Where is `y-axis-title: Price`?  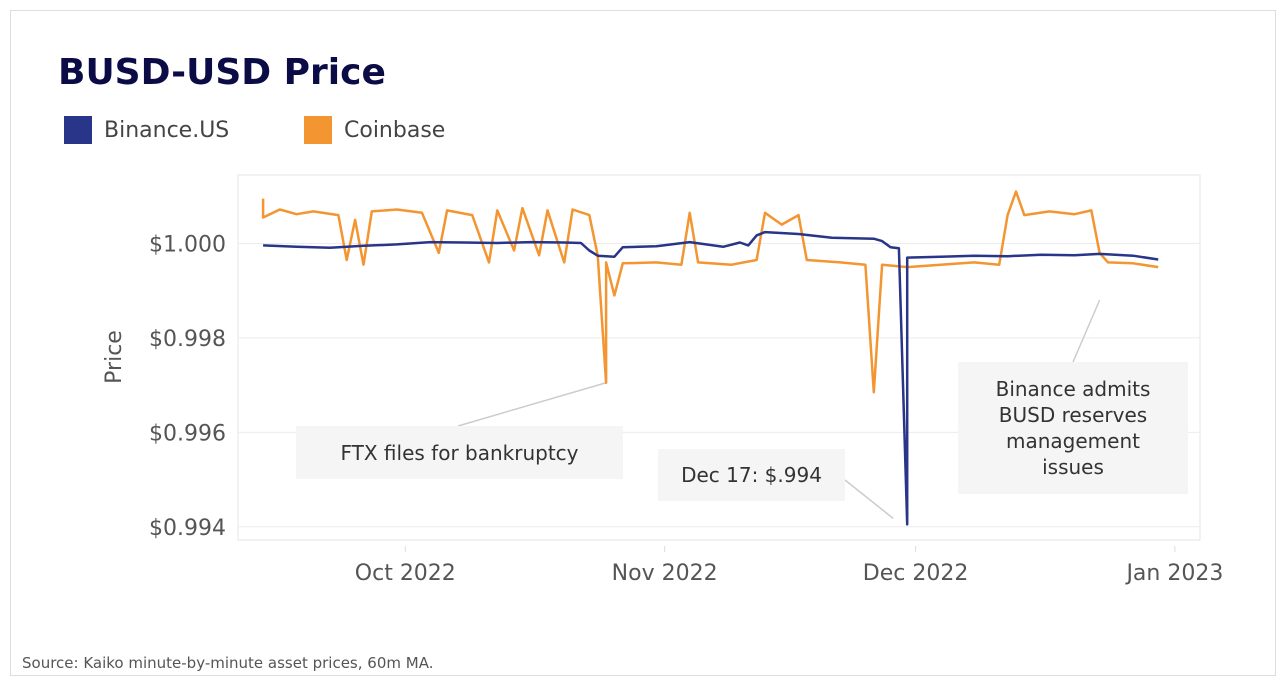
y-axis-title: Price is located at coordinates (114, 357).